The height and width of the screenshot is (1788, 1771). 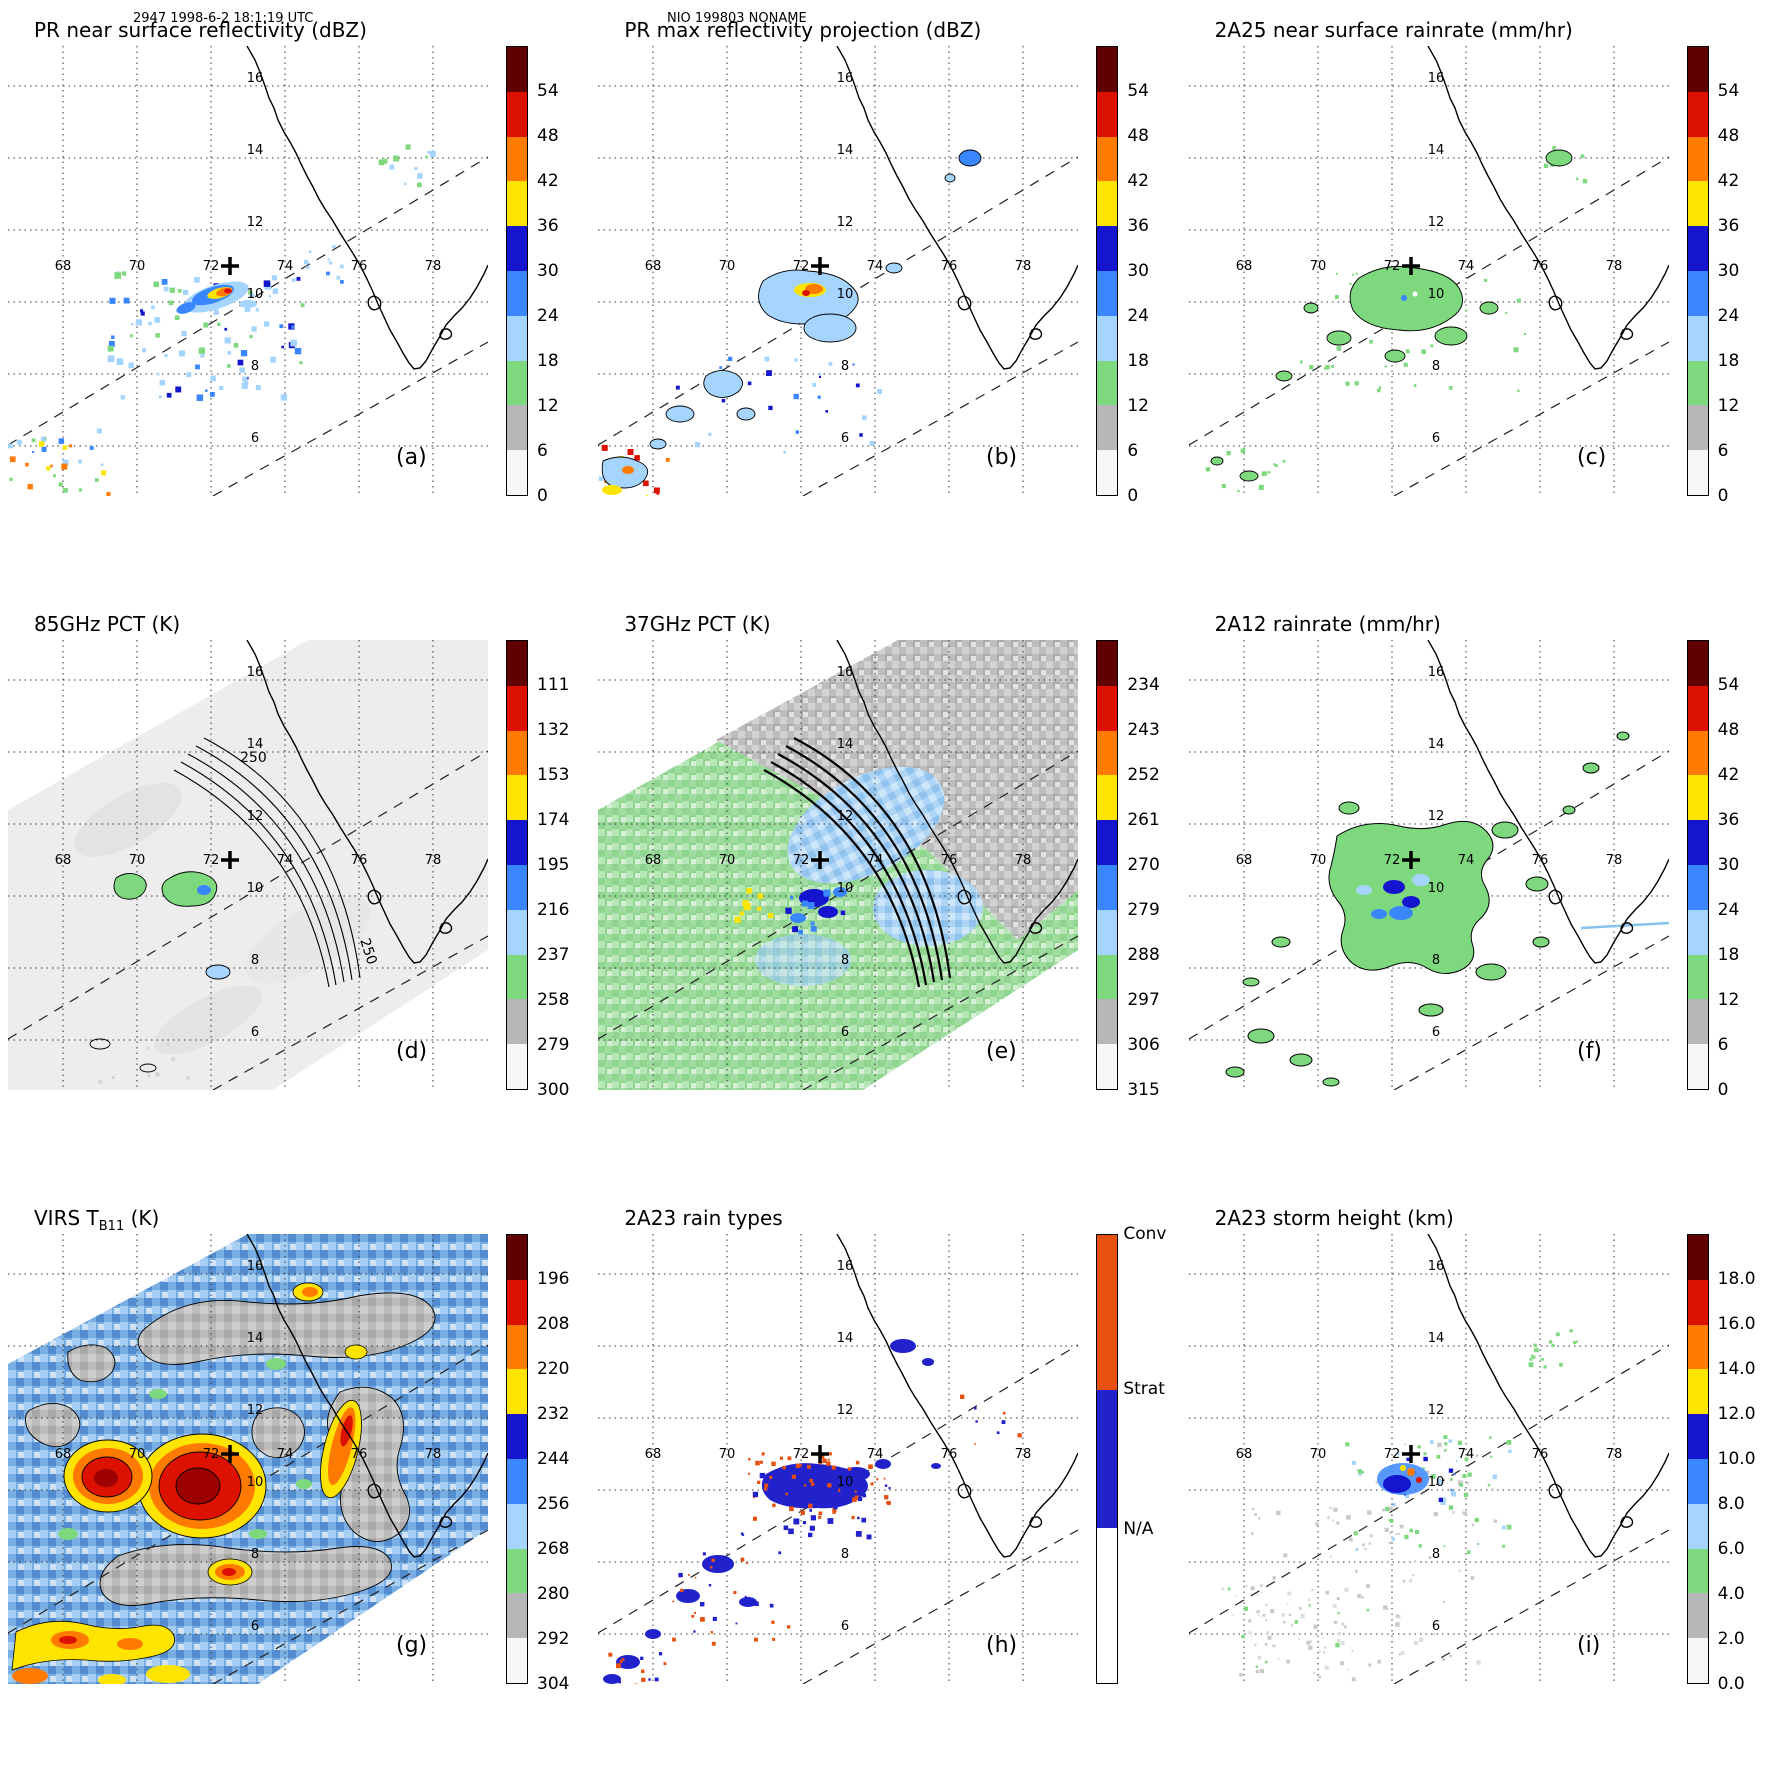 I want to click on panel-a-title: PR near surface reflectivity (dBZ), so click(x=200, y=32).